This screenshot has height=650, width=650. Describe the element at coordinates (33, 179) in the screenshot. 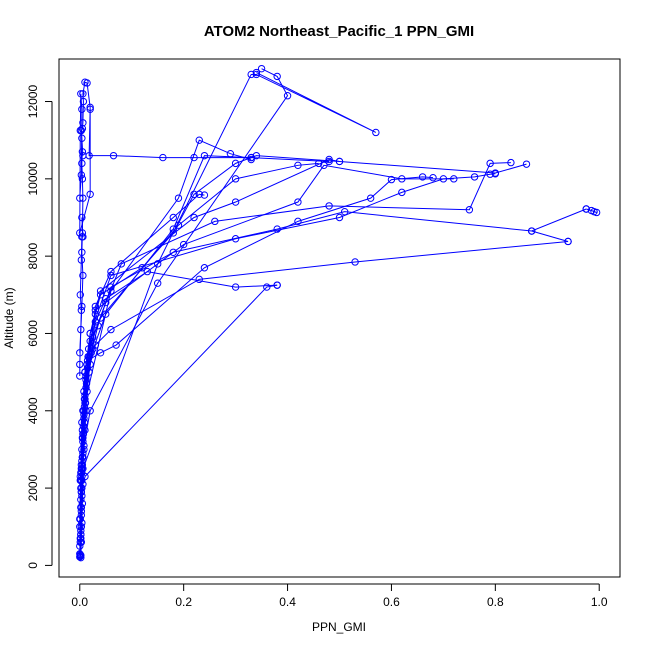

I see `y-tick-label: 10000` at that location.